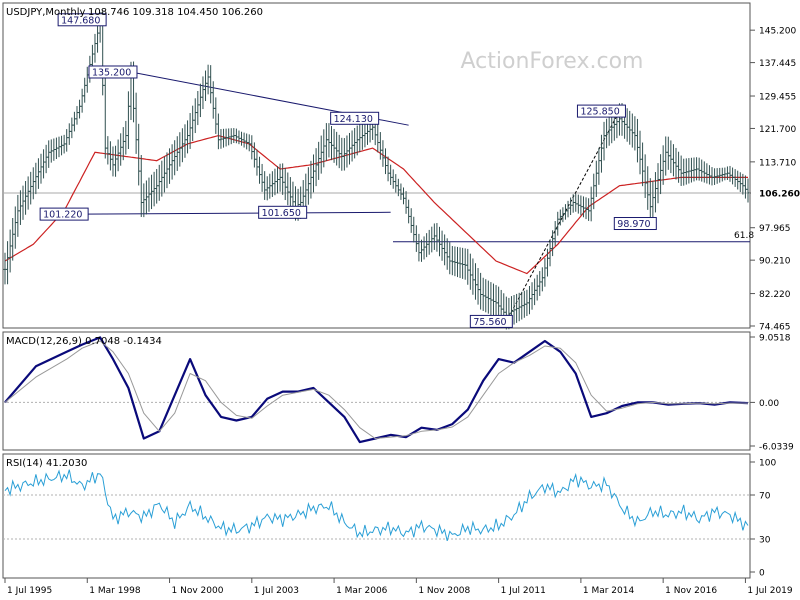  I want to click on pivot-label: 124.130, so click(353, 119).